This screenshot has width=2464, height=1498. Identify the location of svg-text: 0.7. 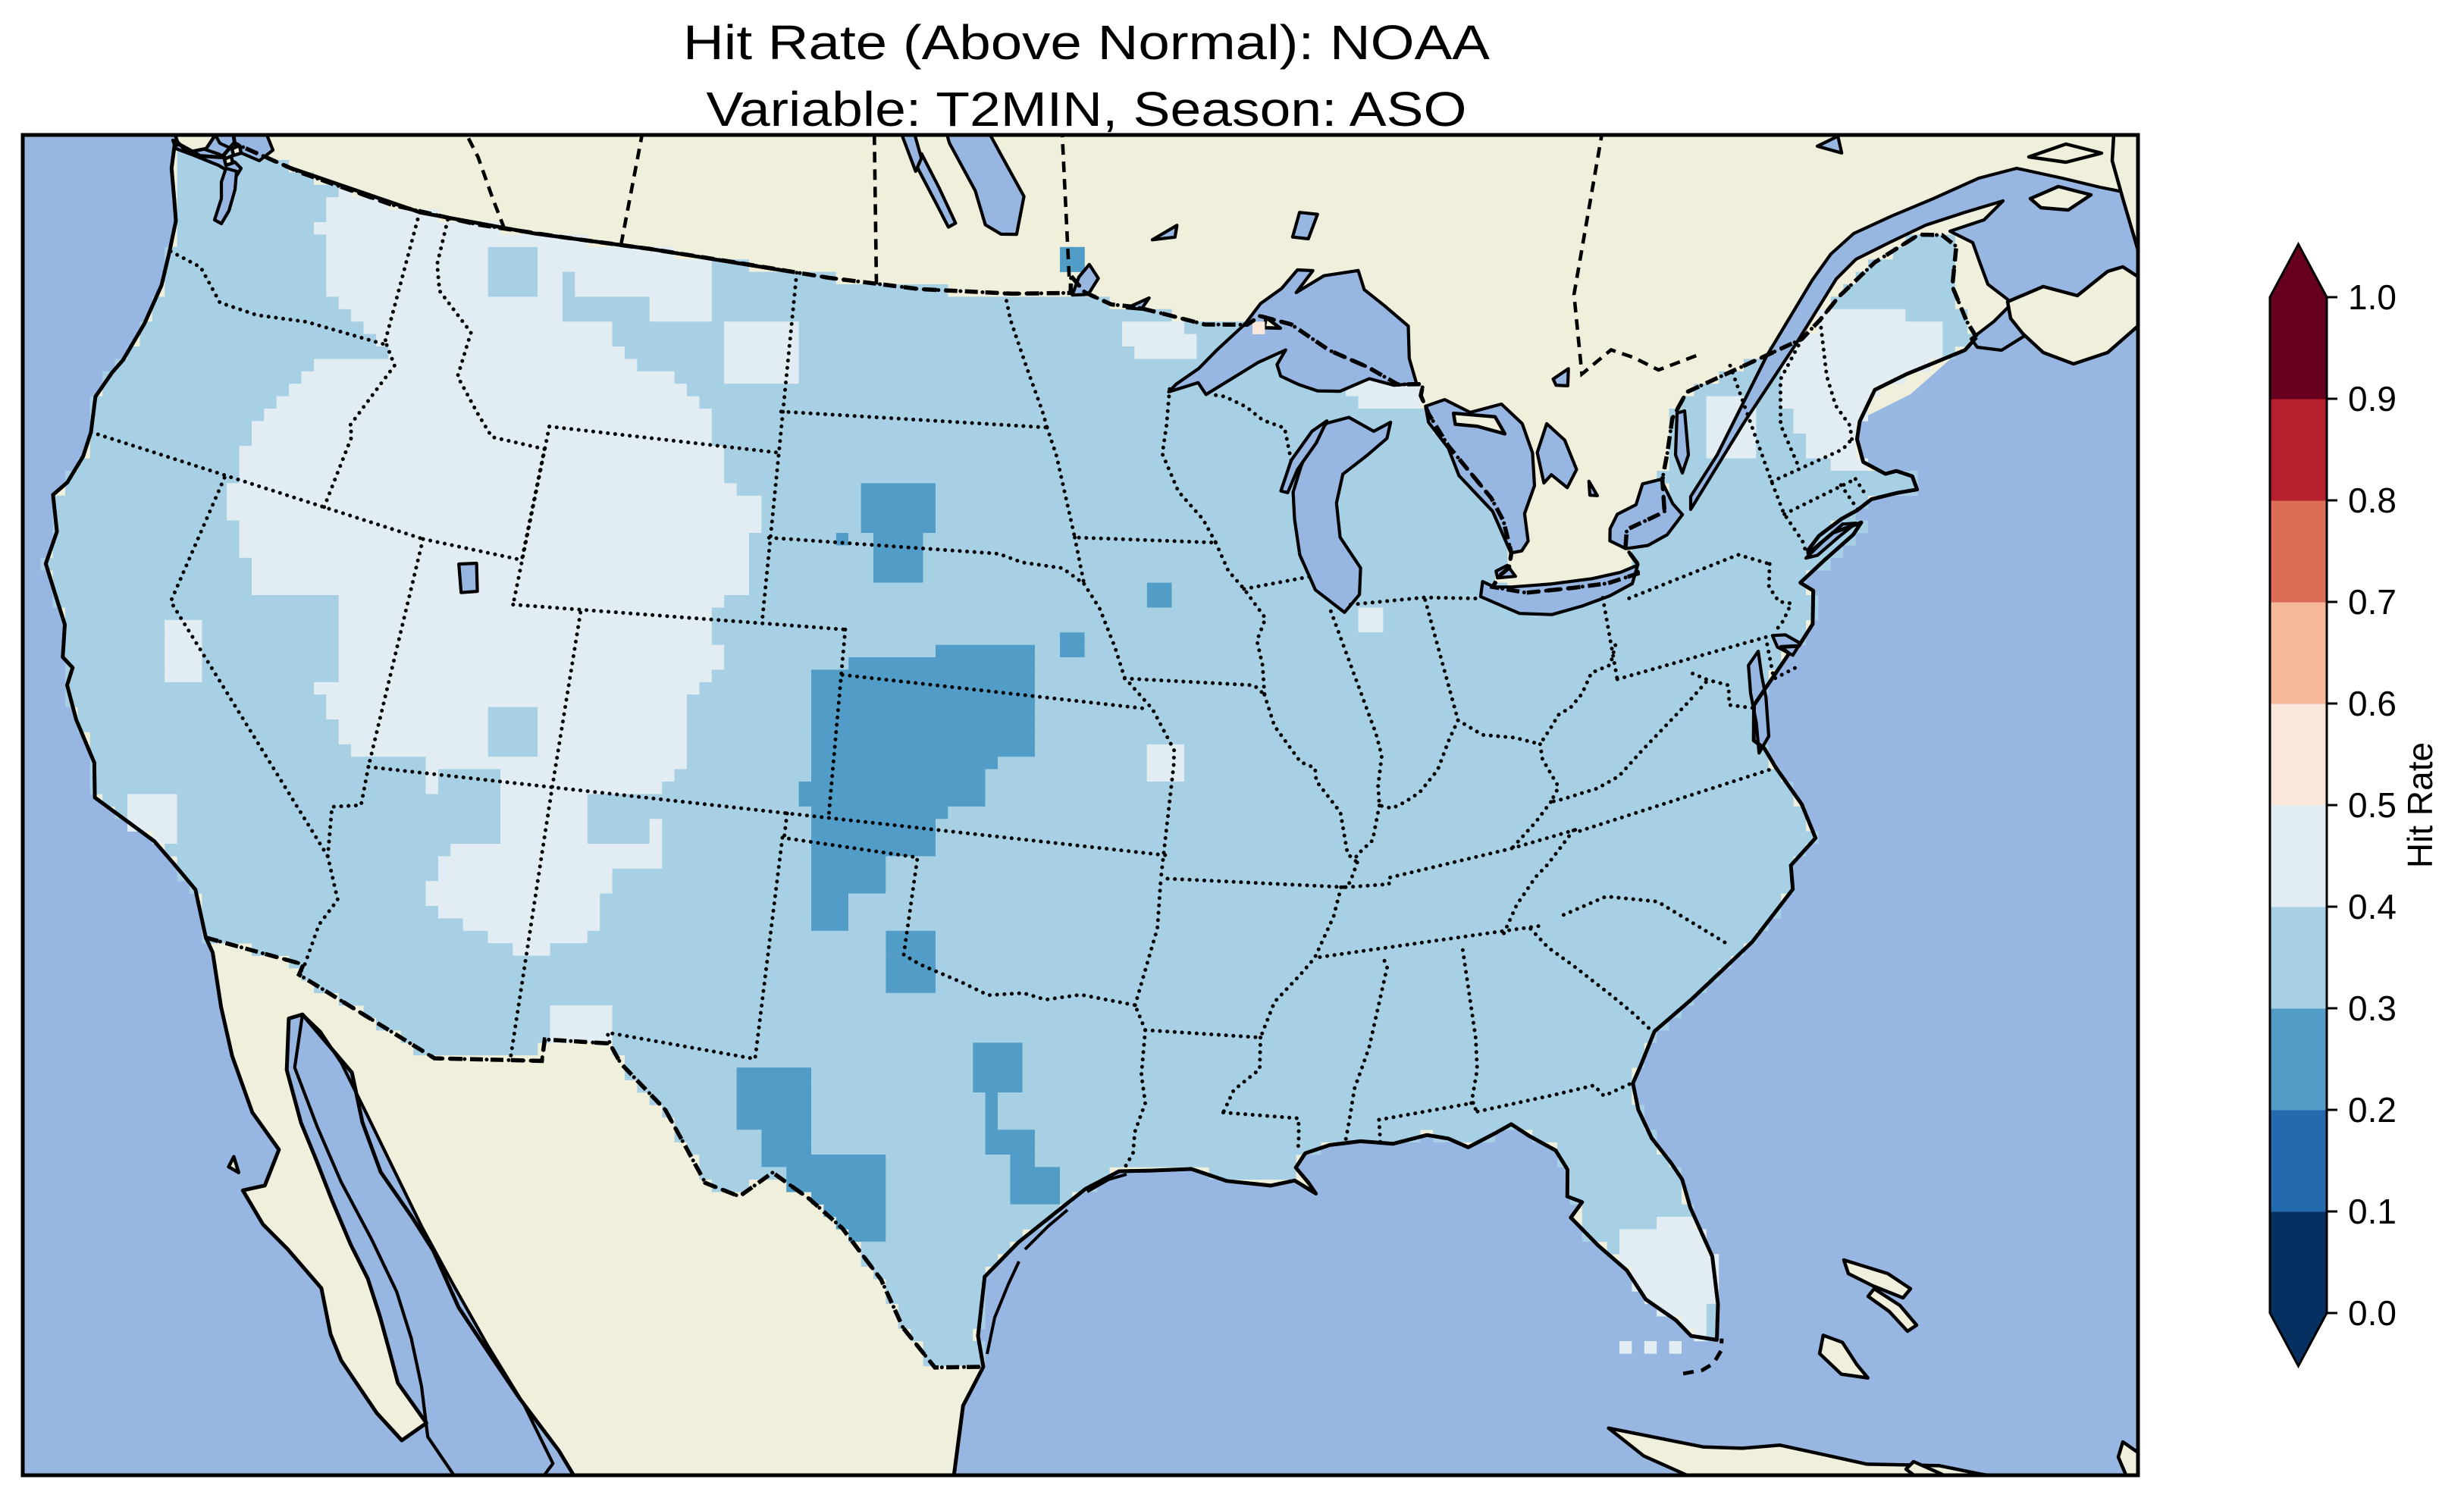
(2372, 602).